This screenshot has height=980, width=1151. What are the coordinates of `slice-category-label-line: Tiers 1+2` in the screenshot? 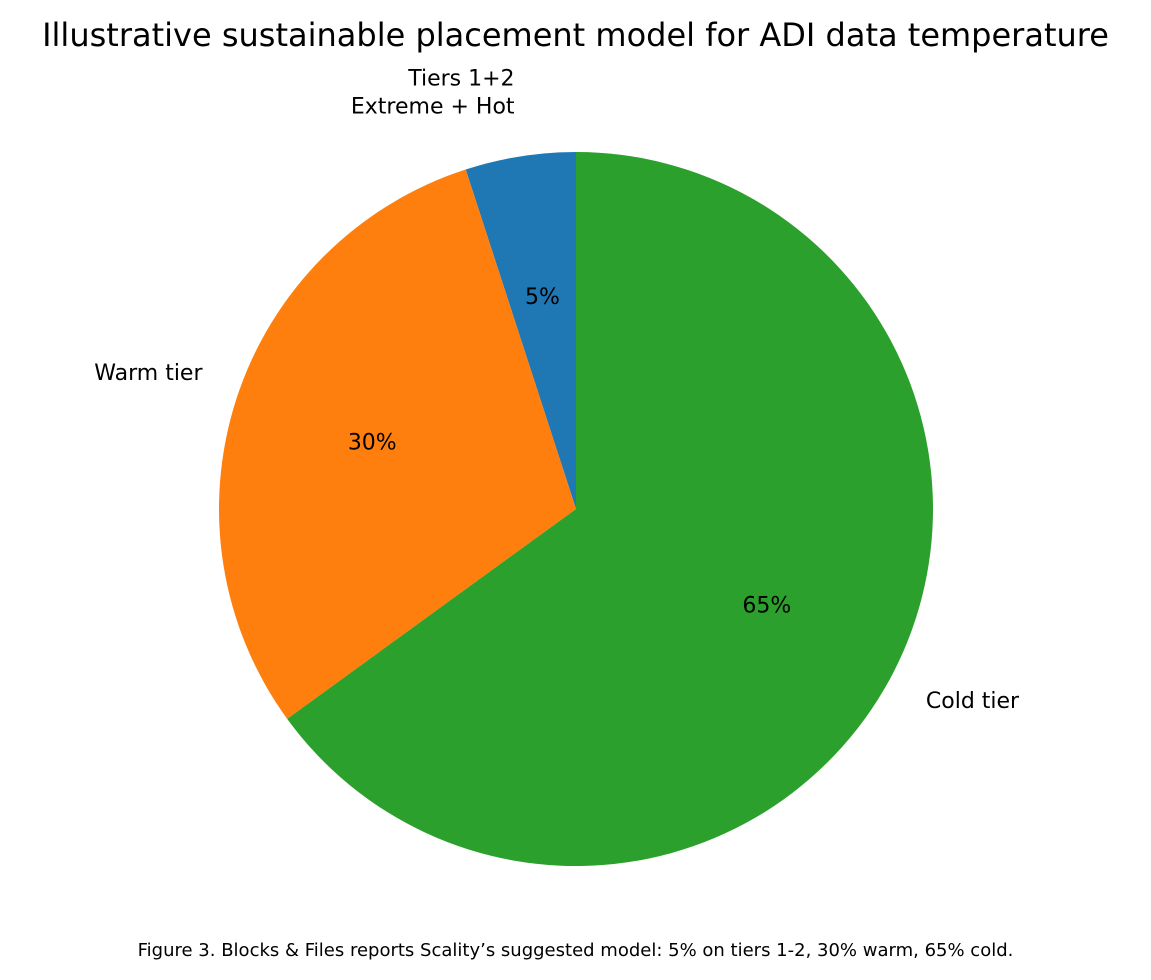 It's located at (460, 79).